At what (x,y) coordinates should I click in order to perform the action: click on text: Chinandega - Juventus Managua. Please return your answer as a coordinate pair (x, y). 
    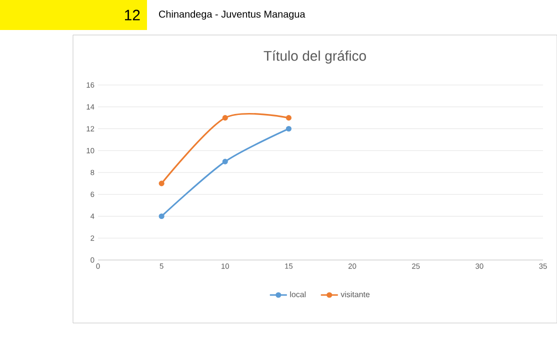
    Looking at the image, I should click on (232, 15).